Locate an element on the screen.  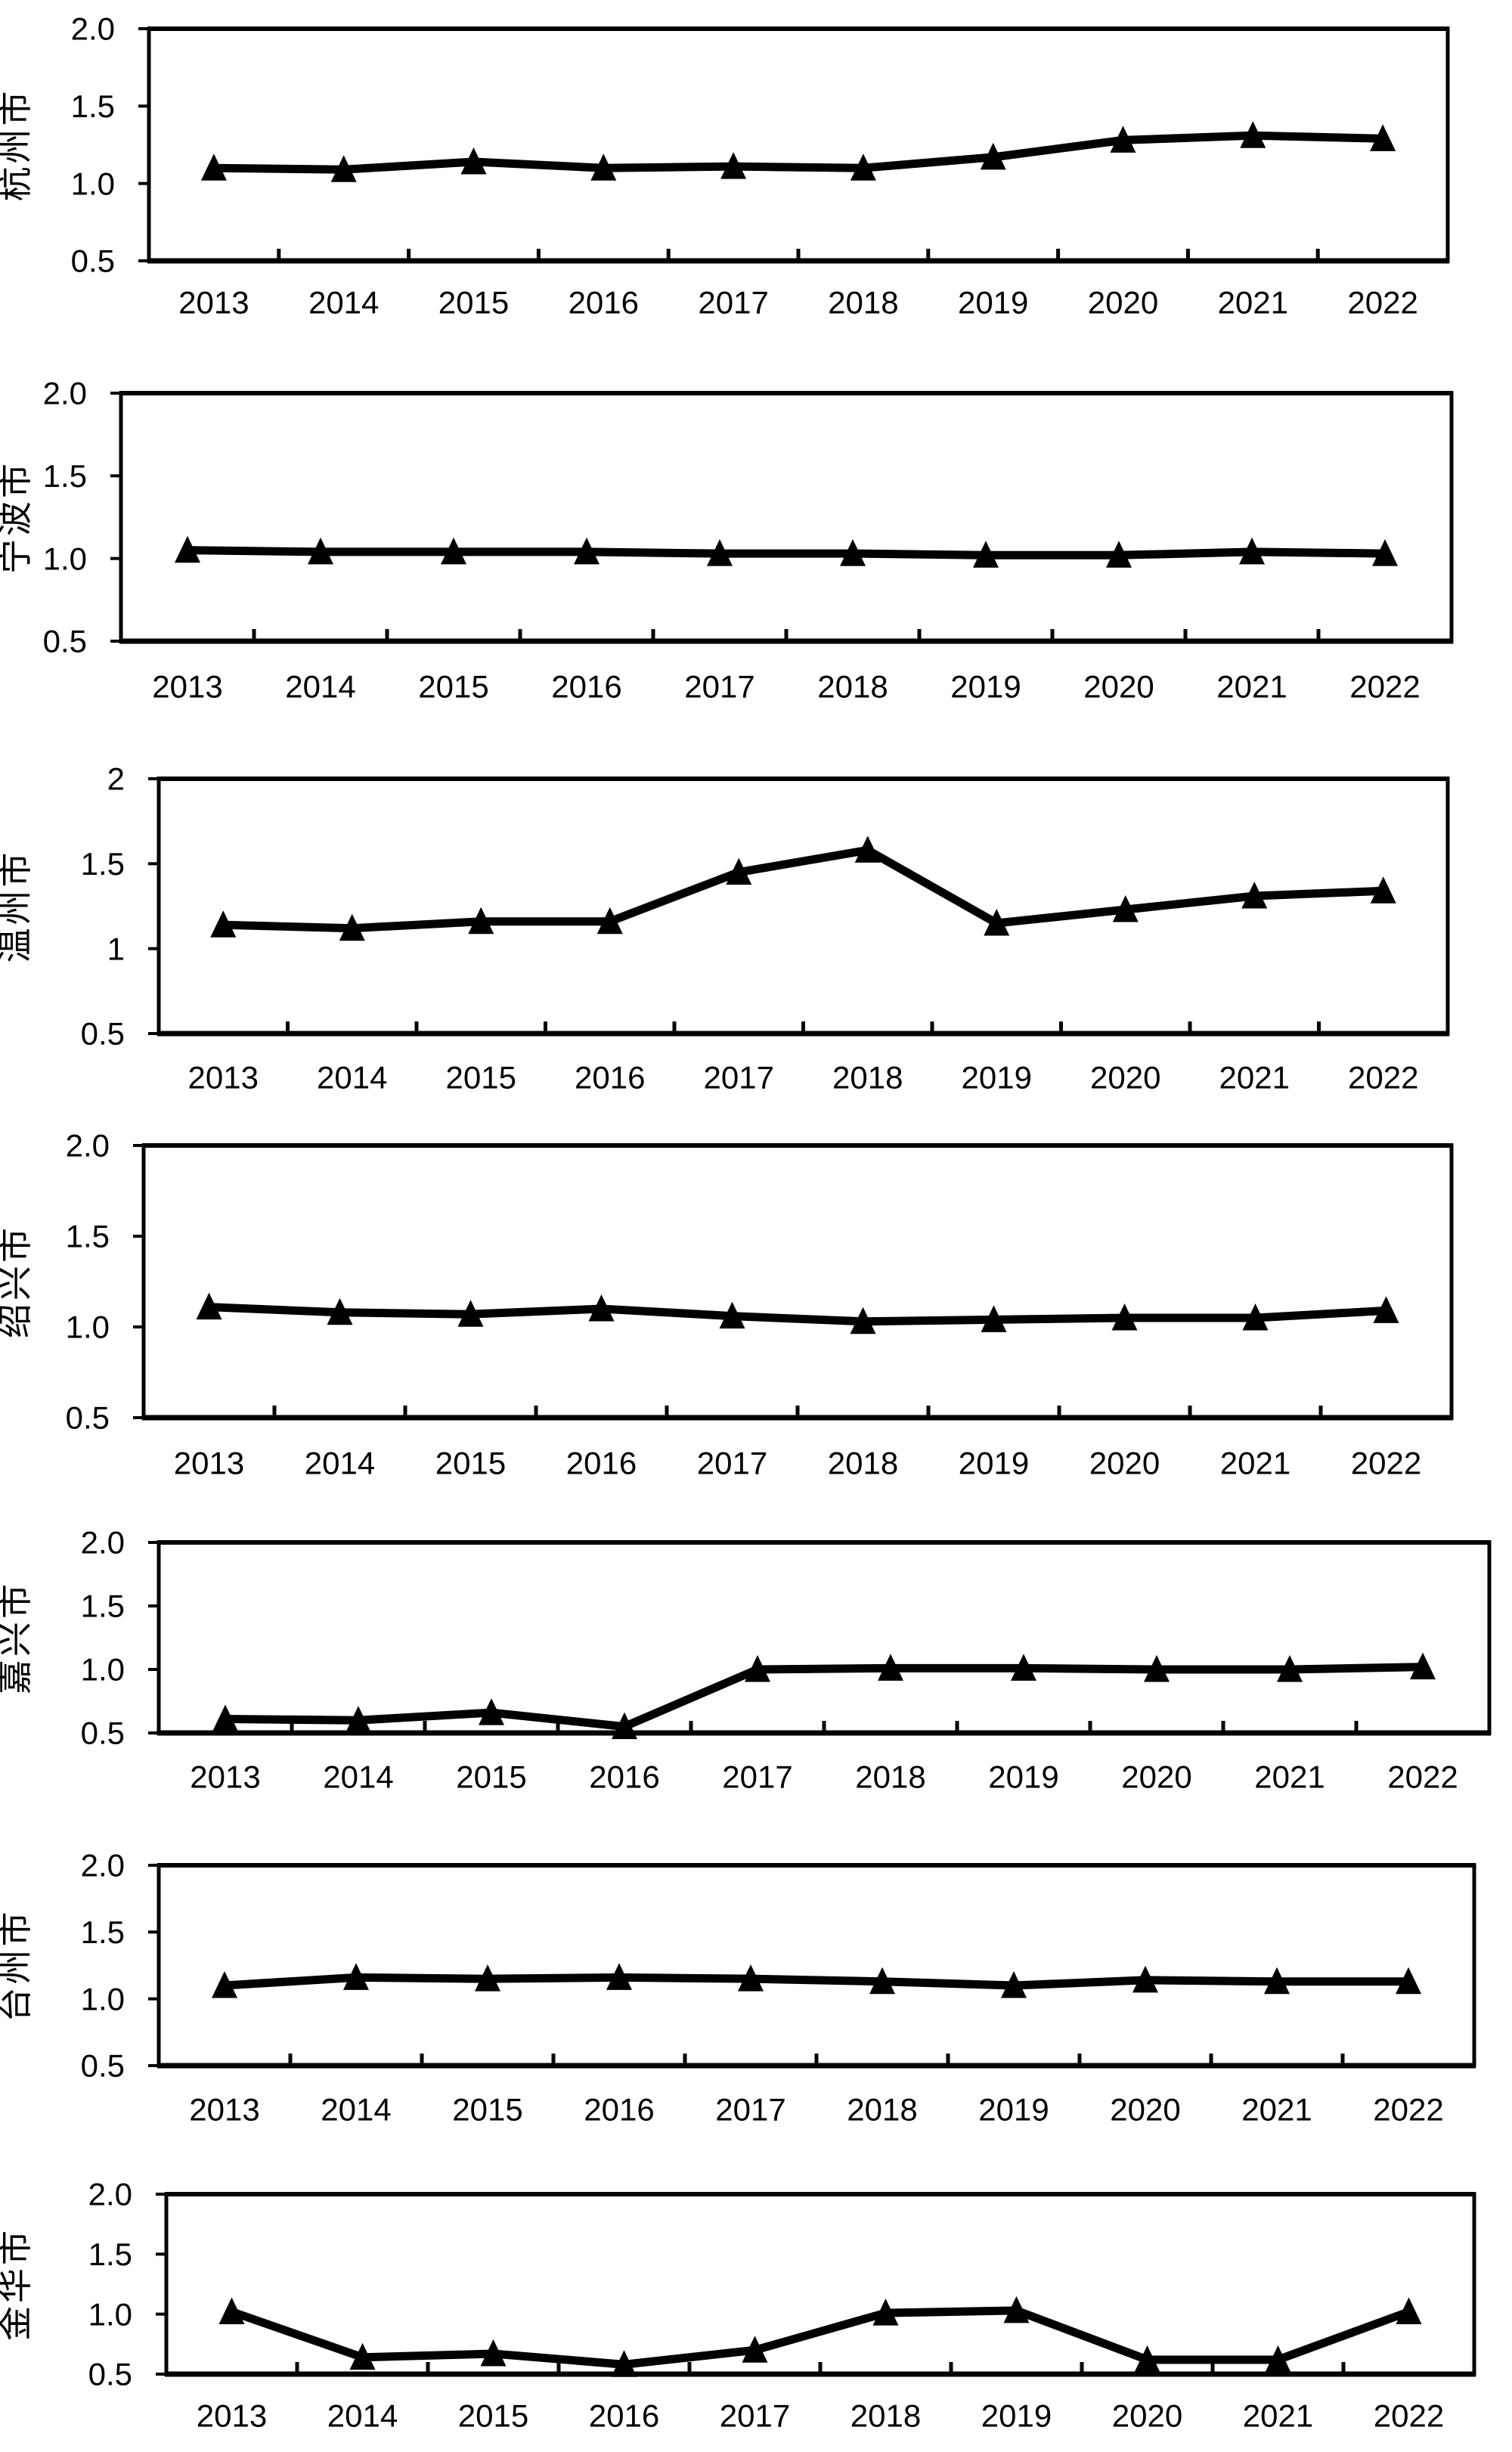
y-axis-title: 宁波市 is located at coordinates (17, 517).